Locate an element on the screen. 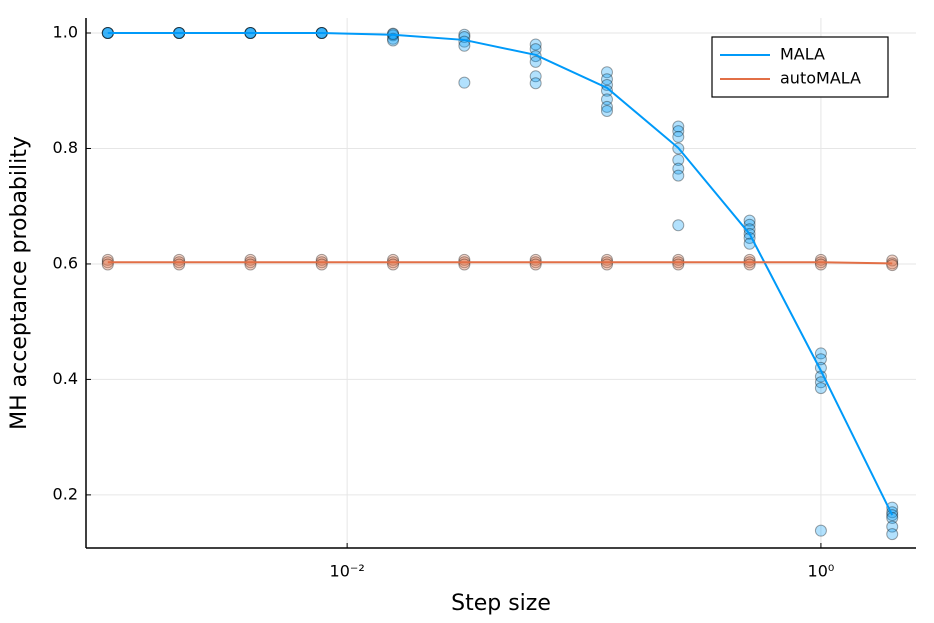  x-tick-label: 10⁰ is located at coordinates (821, 571).